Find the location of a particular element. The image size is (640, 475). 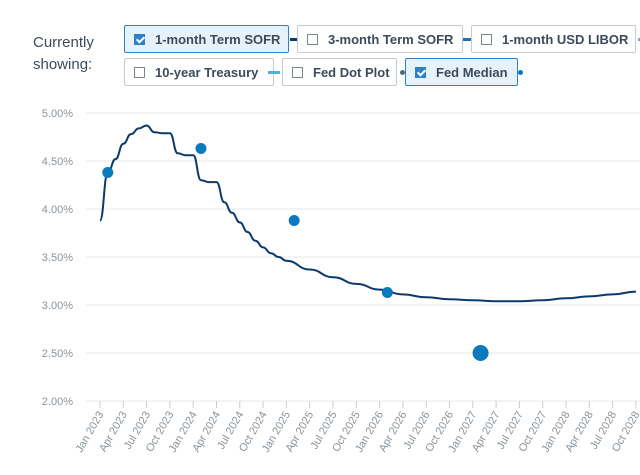

toggle-fed-dot-plot: Fed Dot Plot is located at coordinates (343, 72).